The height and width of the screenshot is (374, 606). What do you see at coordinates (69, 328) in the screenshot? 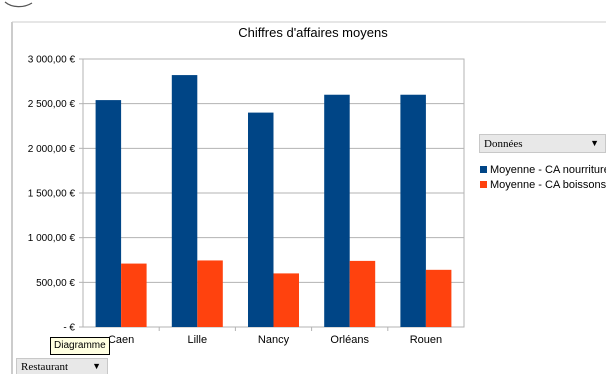
I see `y-tick-label: - €` at bounding box center [69, 328].